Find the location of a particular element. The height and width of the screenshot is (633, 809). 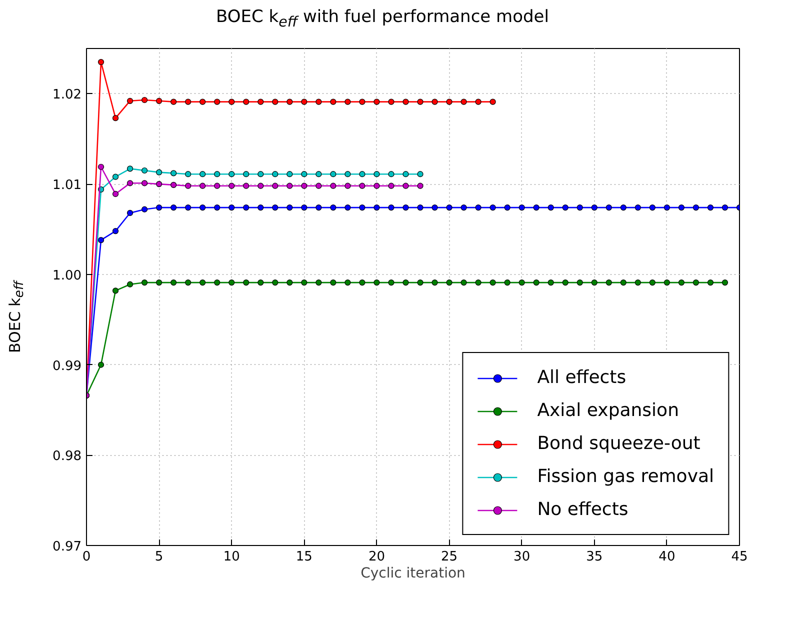

x-tick-label: 0 is located at coordinates (86, 557).